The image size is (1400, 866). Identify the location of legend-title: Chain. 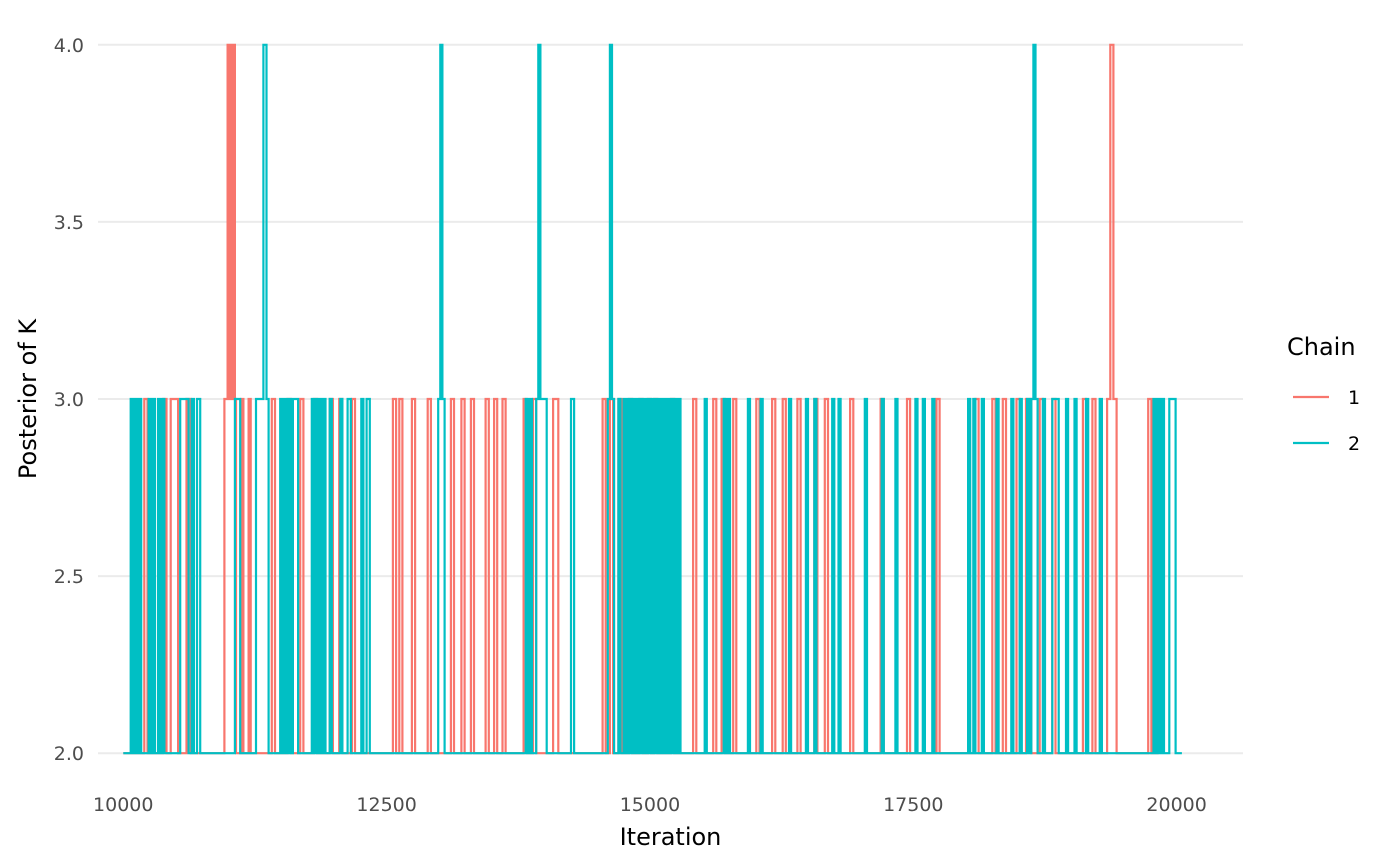
(1321, 347).